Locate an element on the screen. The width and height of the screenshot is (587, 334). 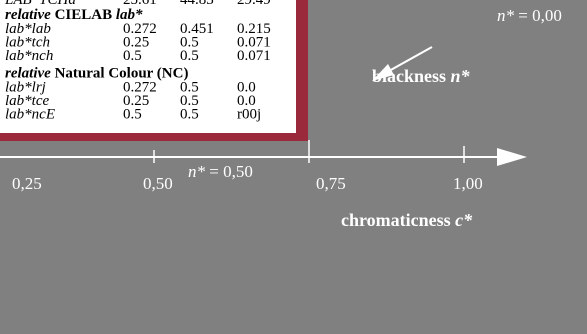
cell: 29.49 is located at coordinates (254, 4).